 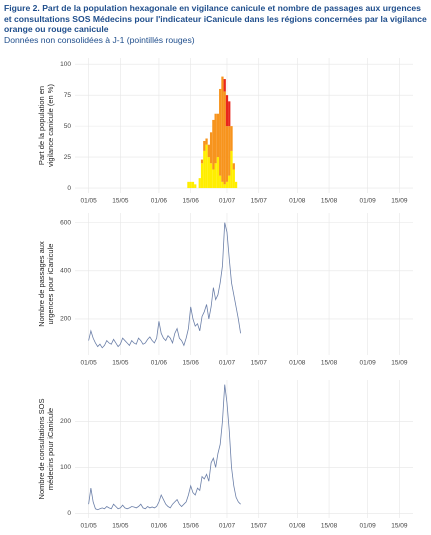 What do you see at coordinates (68, 157) in the screenshot?
I see `y-tick-label: 25` at bounding box center [68, 157].